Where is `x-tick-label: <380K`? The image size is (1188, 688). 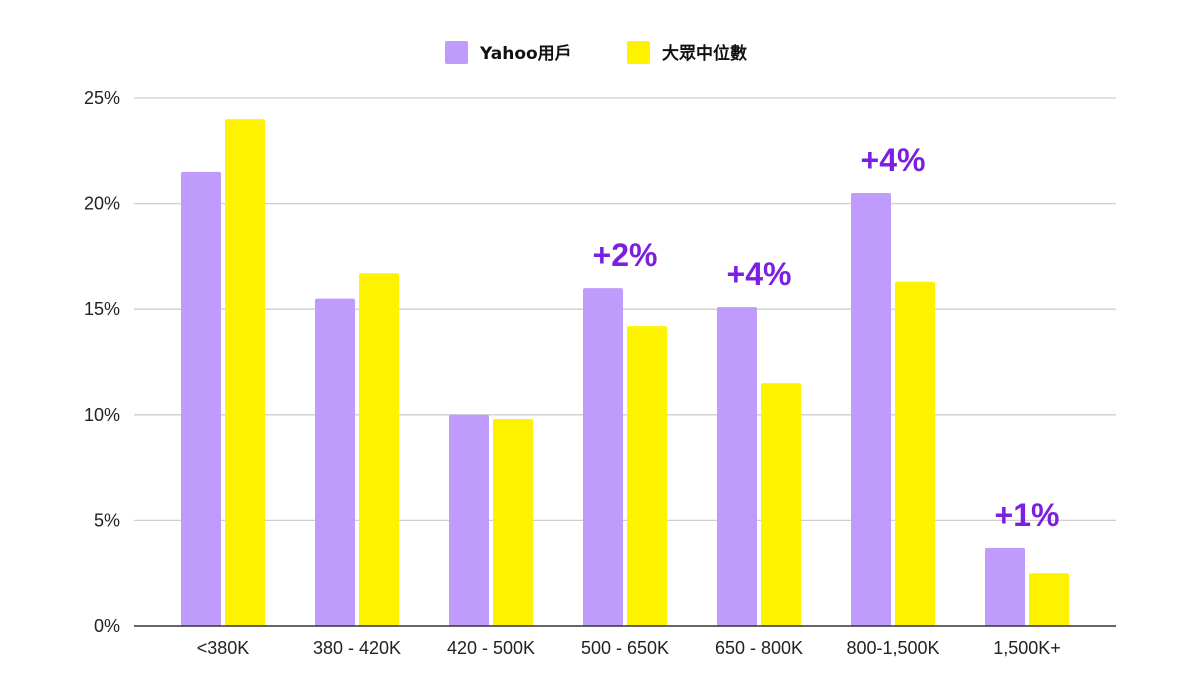
x-tick-label: <380K is located at coordinates (223, 648).